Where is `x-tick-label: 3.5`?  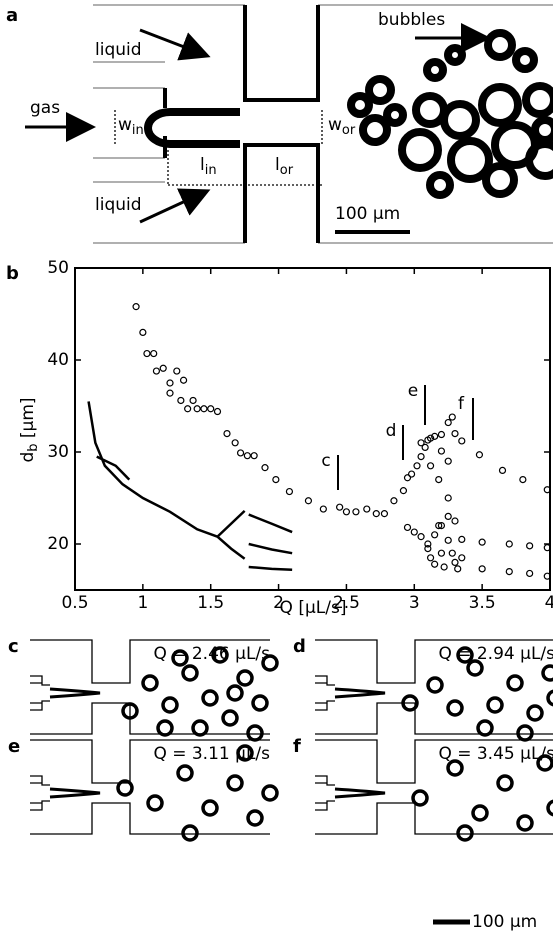 x-tick-label: 3.5 is located at coordinates (482, 603).